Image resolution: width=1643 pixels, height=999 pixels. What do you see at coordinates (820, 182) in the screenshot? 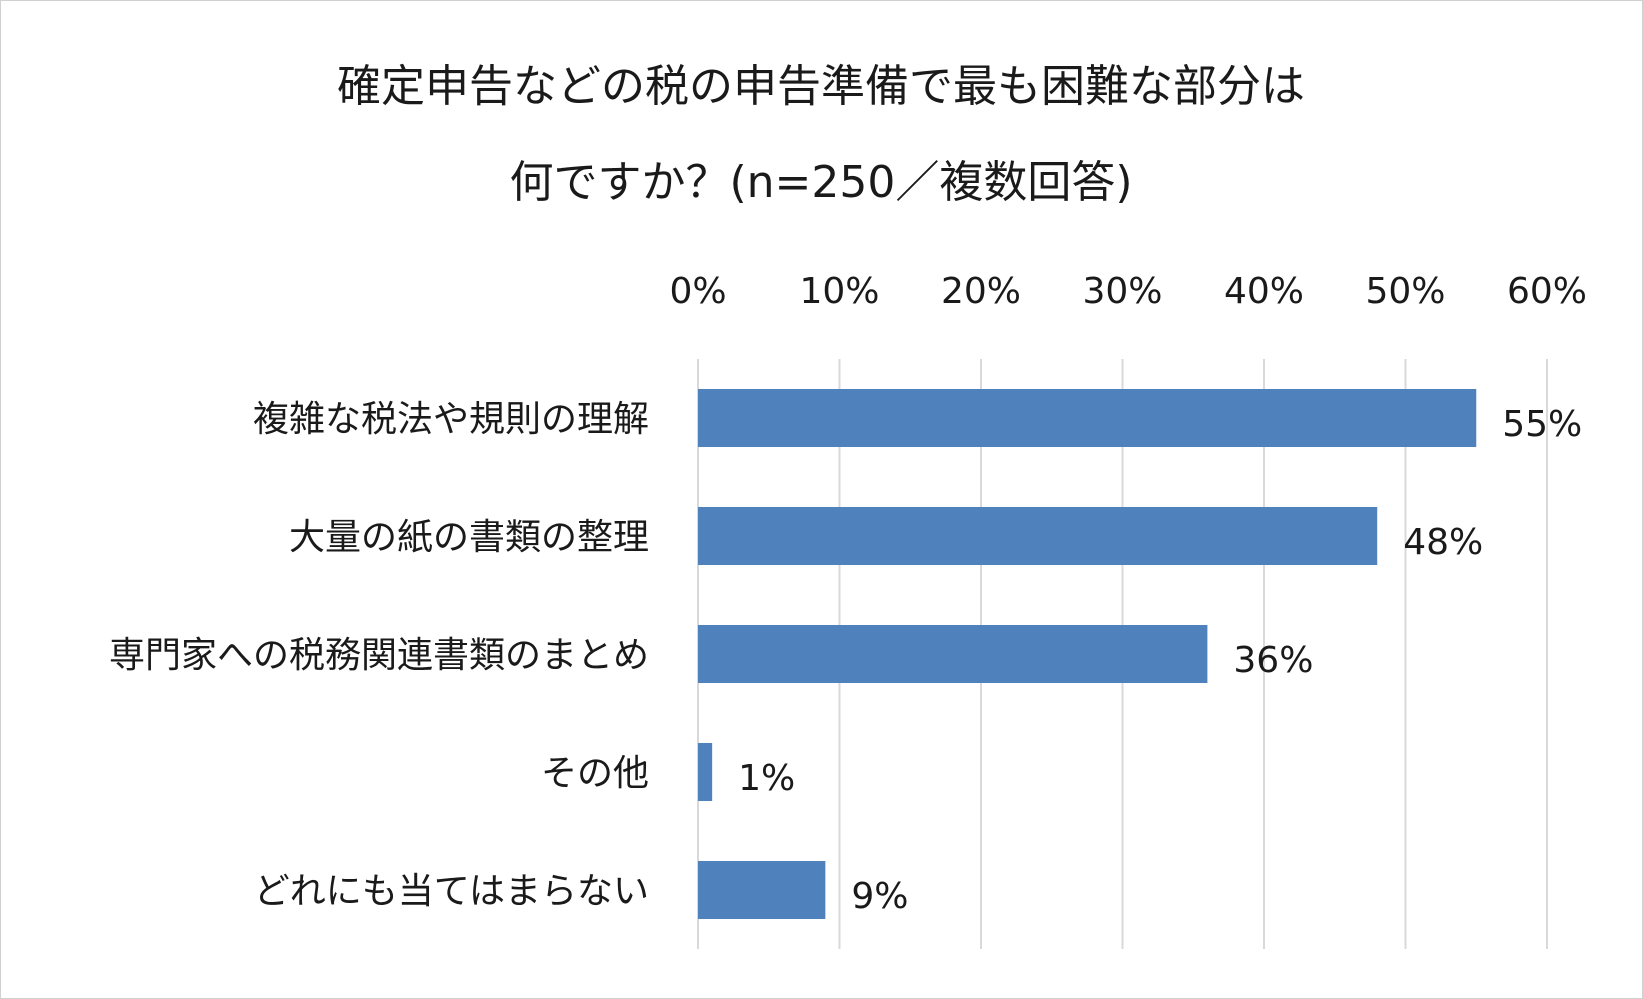
I see `chart-title-line-2: 何ですか？(n=250／複数回答)` at bounding box center [820, 182].